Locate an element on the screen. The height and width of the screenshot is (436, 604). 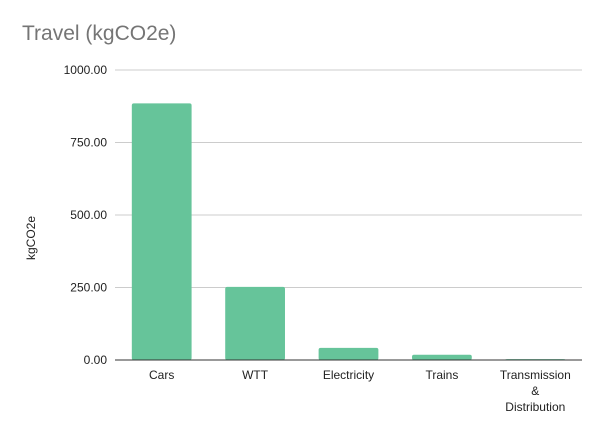
bar-cars is located at coordinates (161, 231).